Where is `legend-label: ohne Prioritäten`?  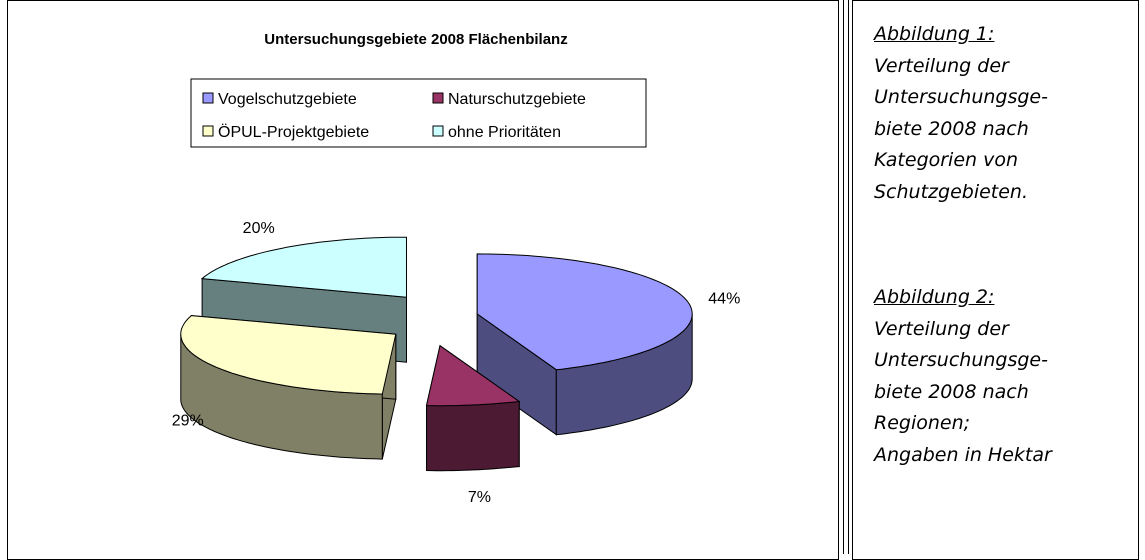
legend-label: ohne Prioritäten is located at coordinates (504, 132).